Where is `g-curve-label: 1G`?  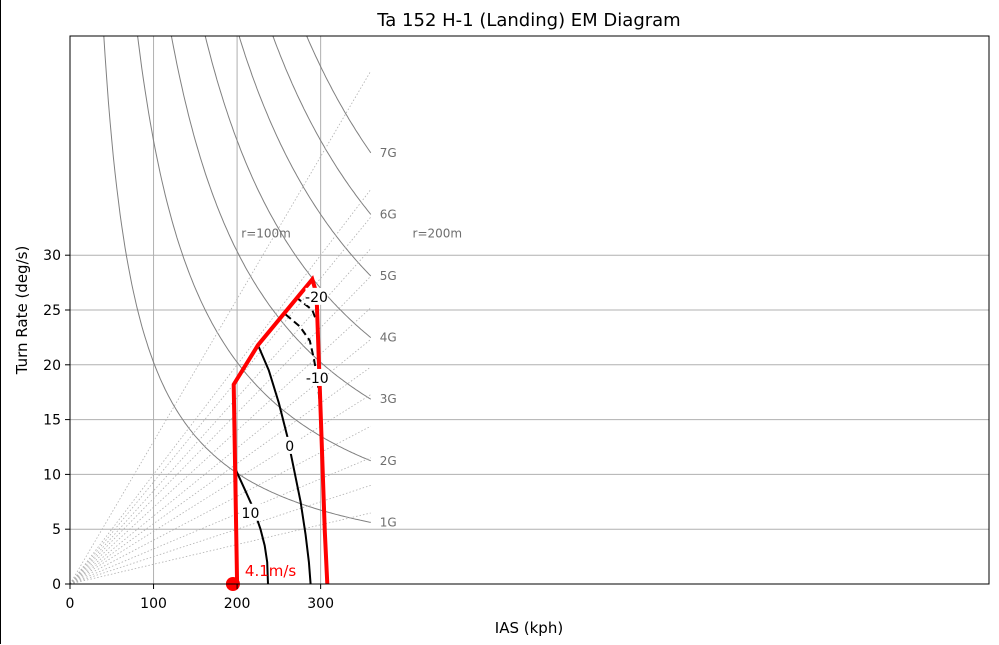 g-curve-label: 1G is located at coordinates (388, 522).